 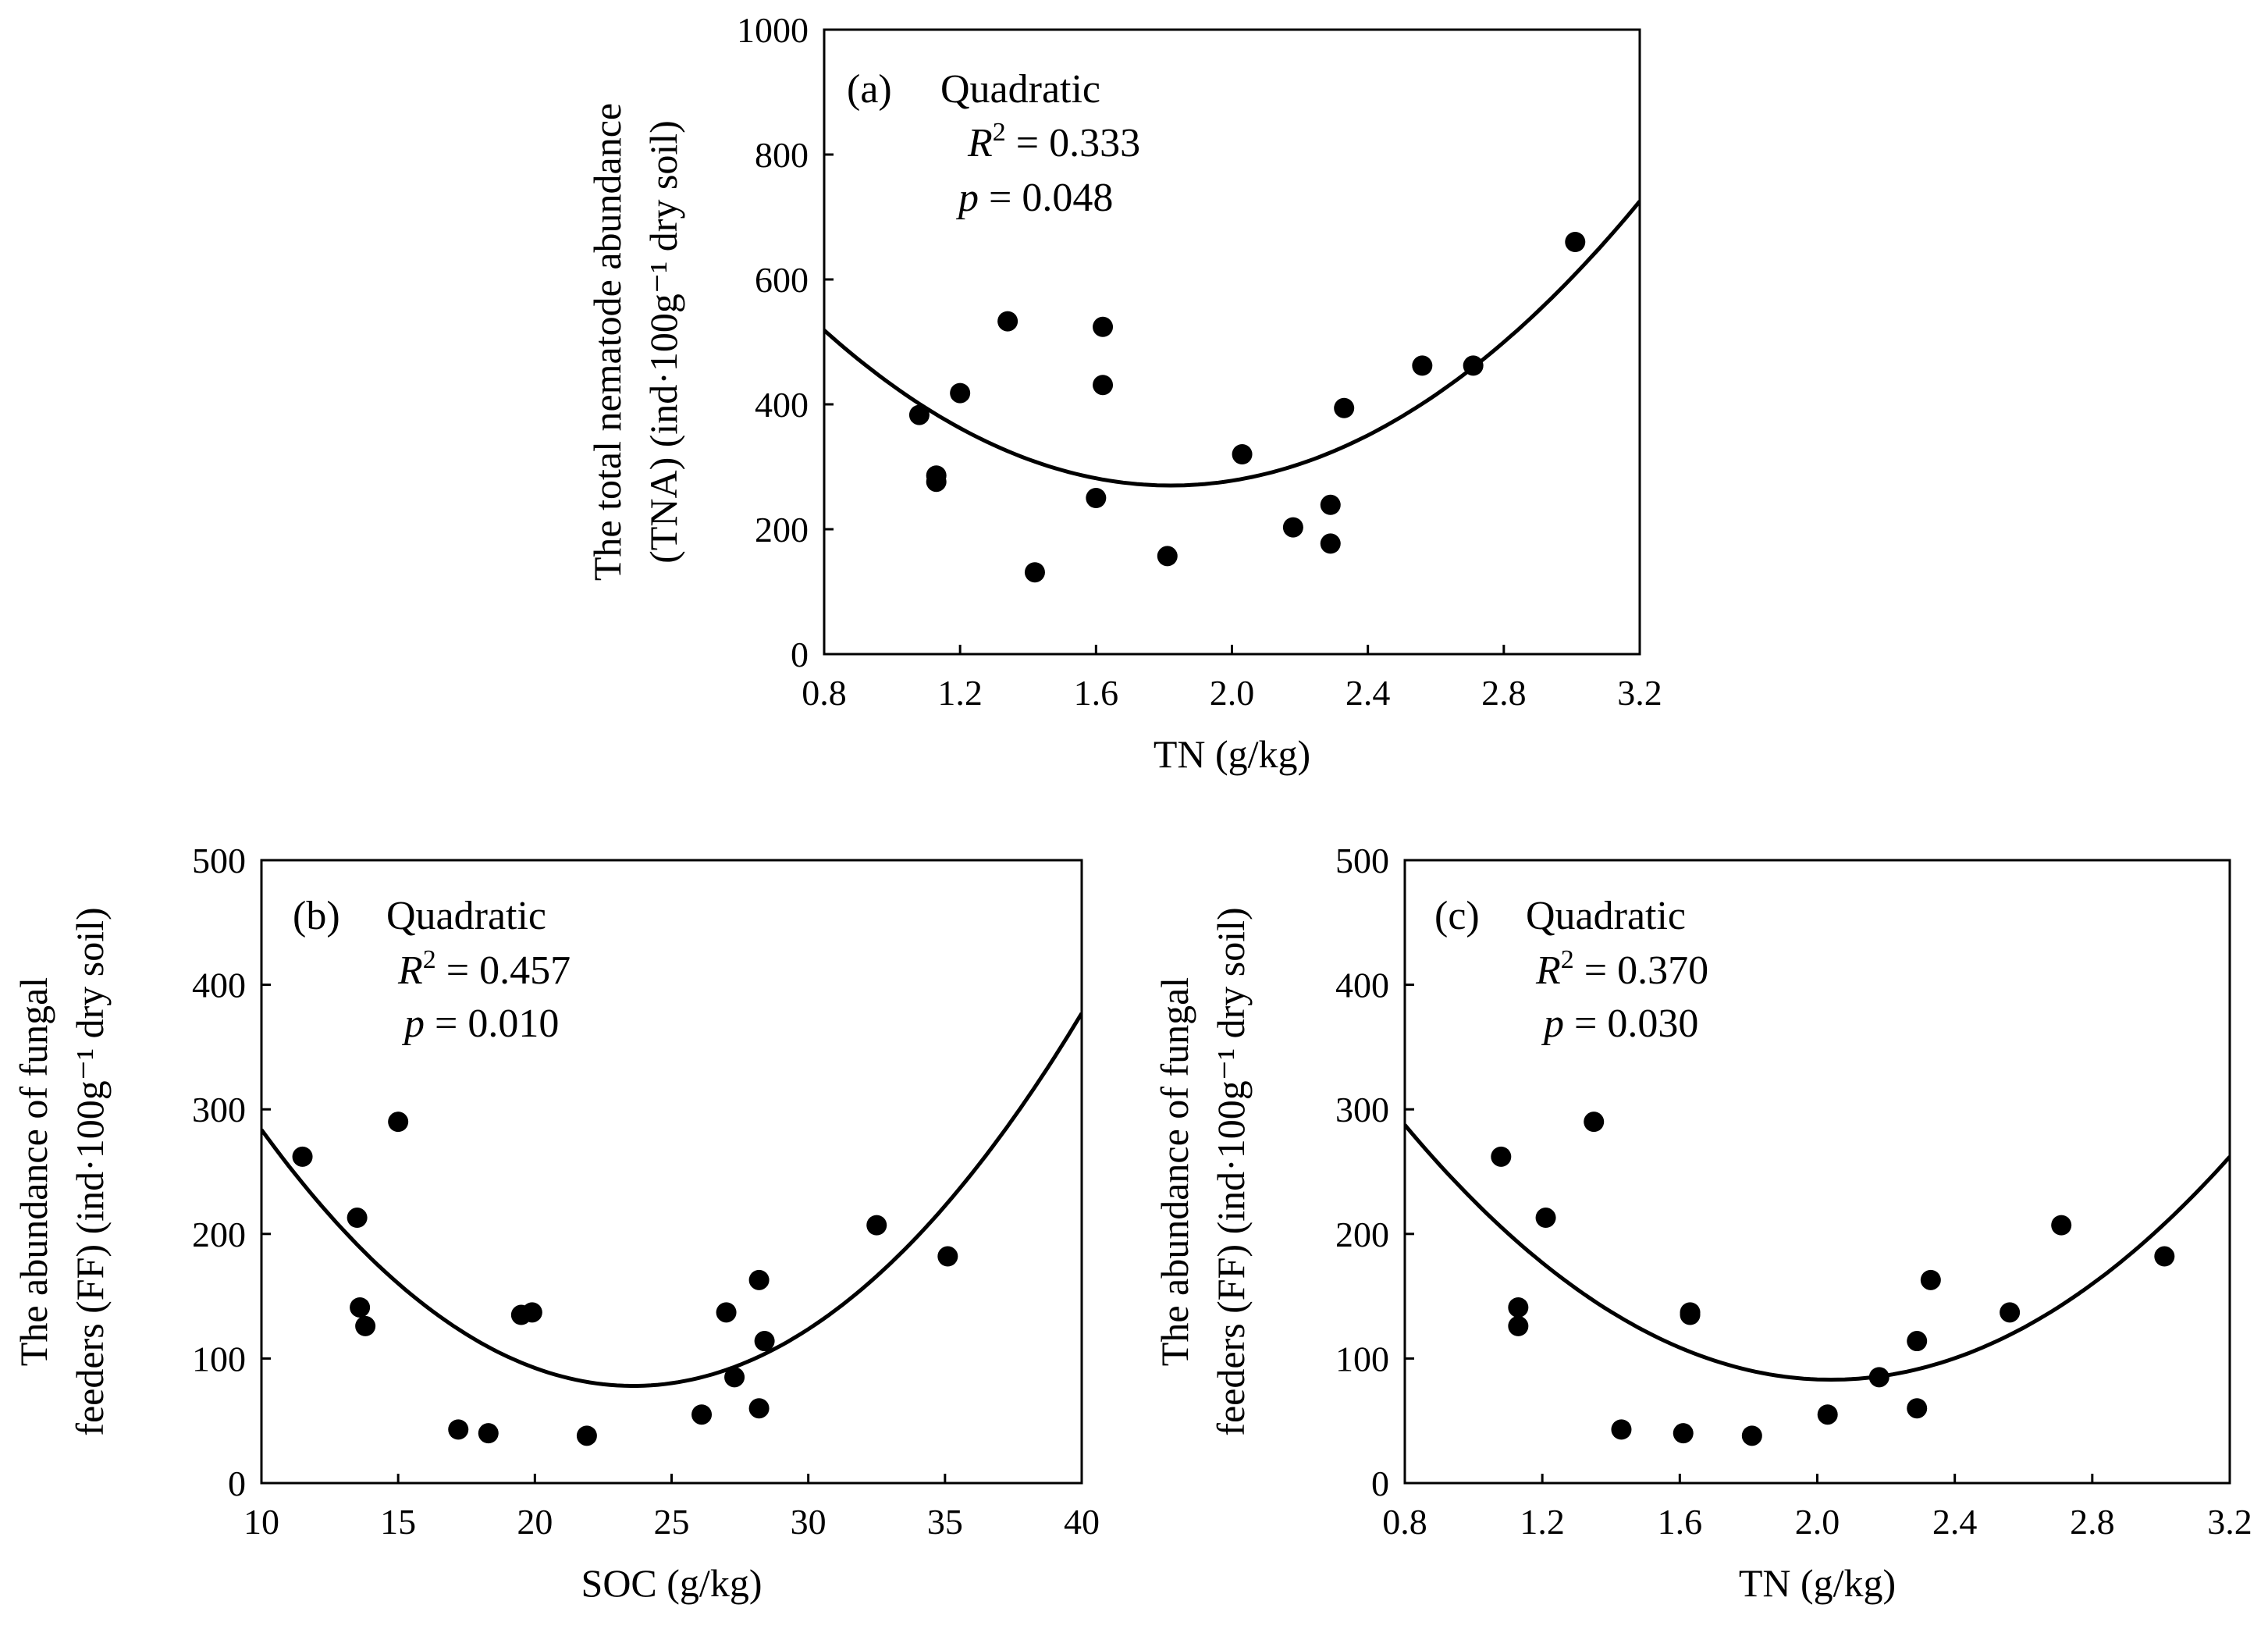 I want to click on y-tick-label: 500, so click(x=1362, y=860).